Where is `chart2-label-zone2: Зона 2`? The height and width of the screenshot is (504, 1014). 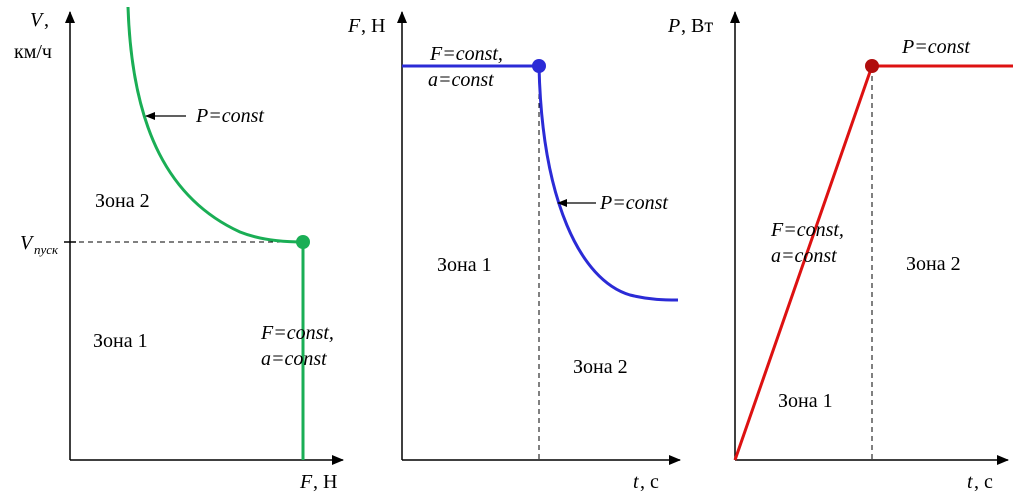 chart2-label-zone2: Зона 2 is located at coordinates (600, 367).